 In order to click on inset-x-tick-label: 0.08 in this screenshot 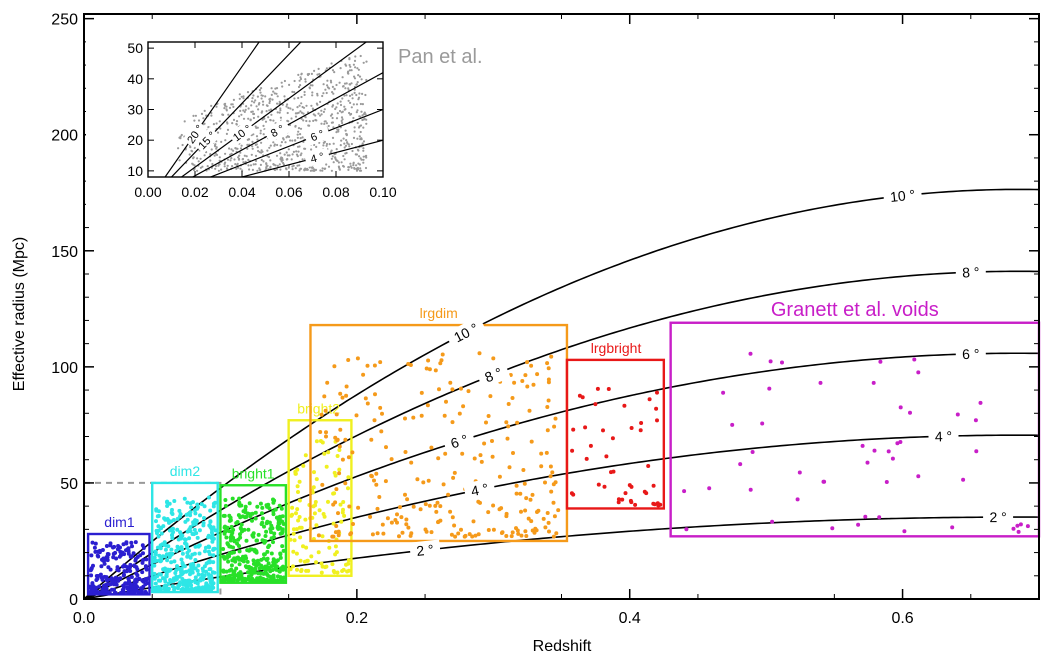, I will do `click(335, 192)`.